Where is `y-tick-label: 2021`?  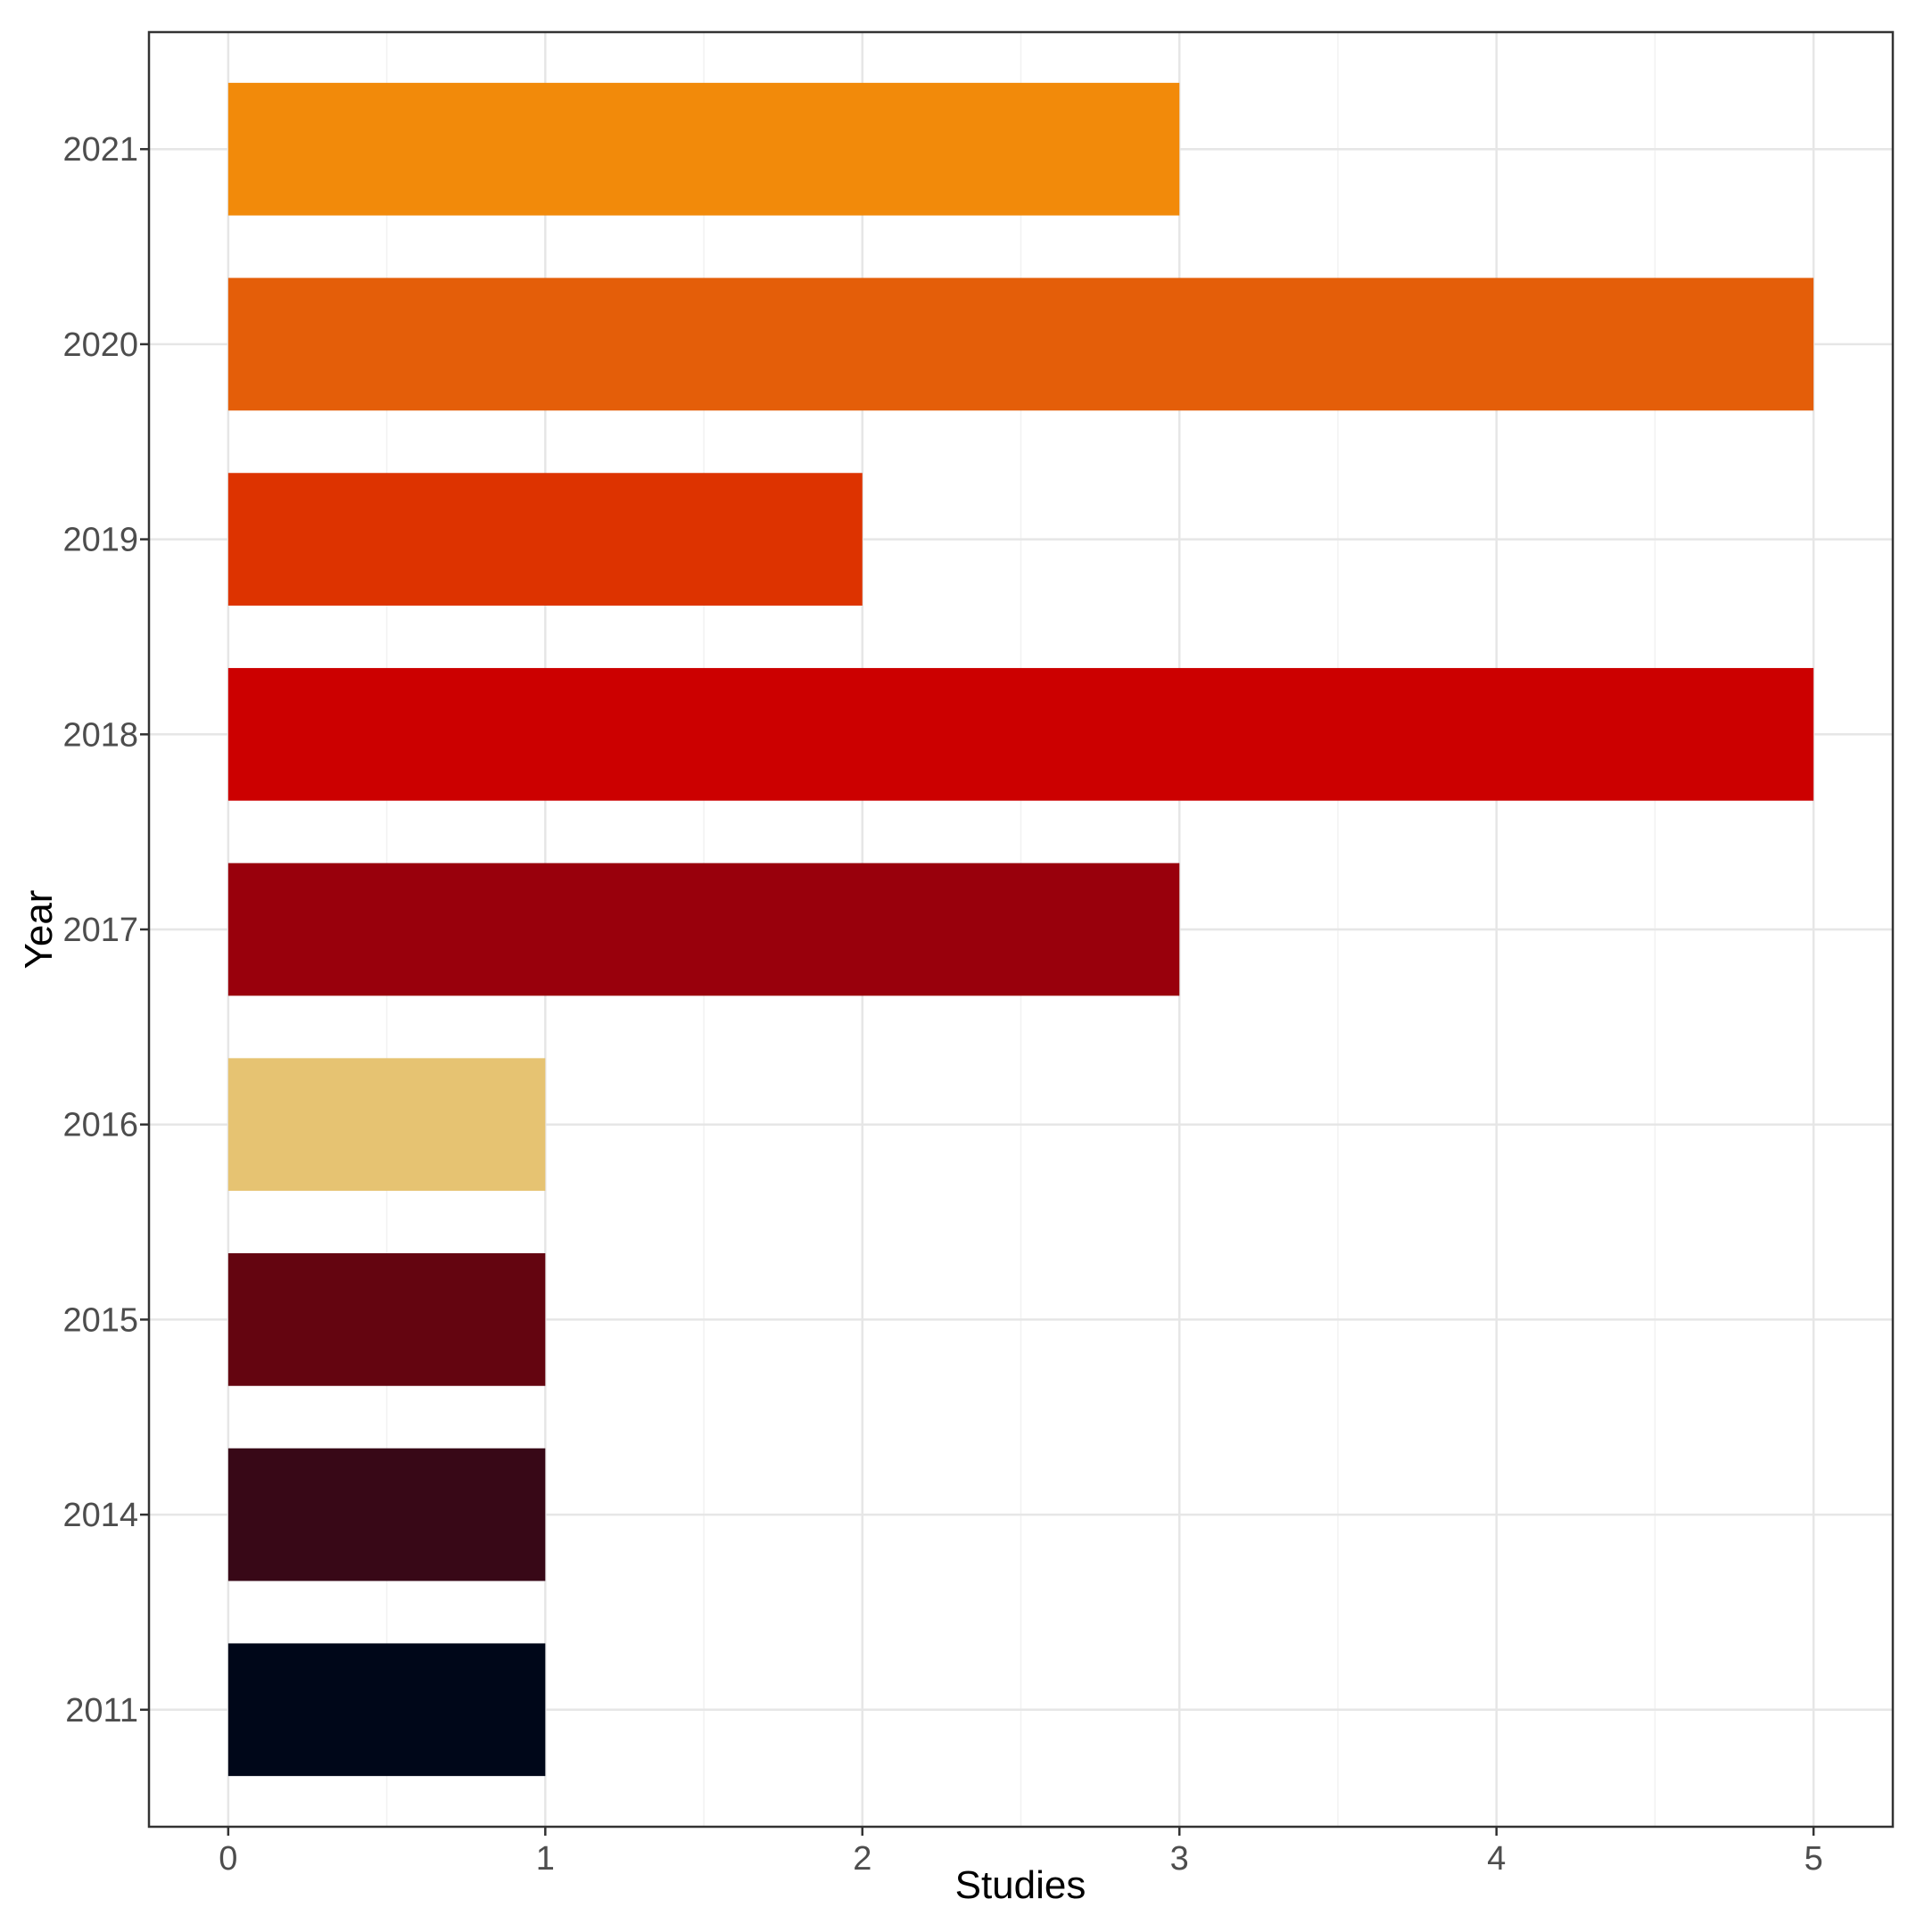
y-tick-label: 2021 is located at coordinates (100, 150).